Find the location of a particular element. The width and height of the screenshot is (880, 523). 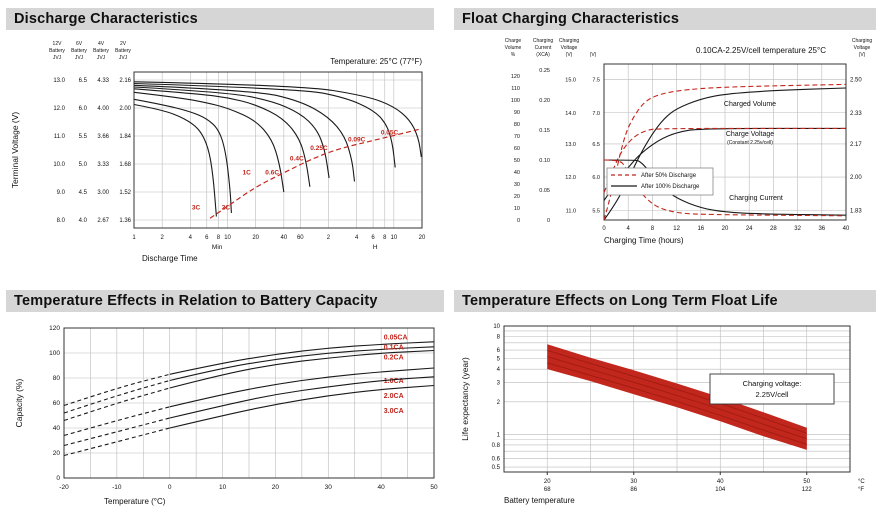

series-0.2CA is located at coordinates (302, 369).